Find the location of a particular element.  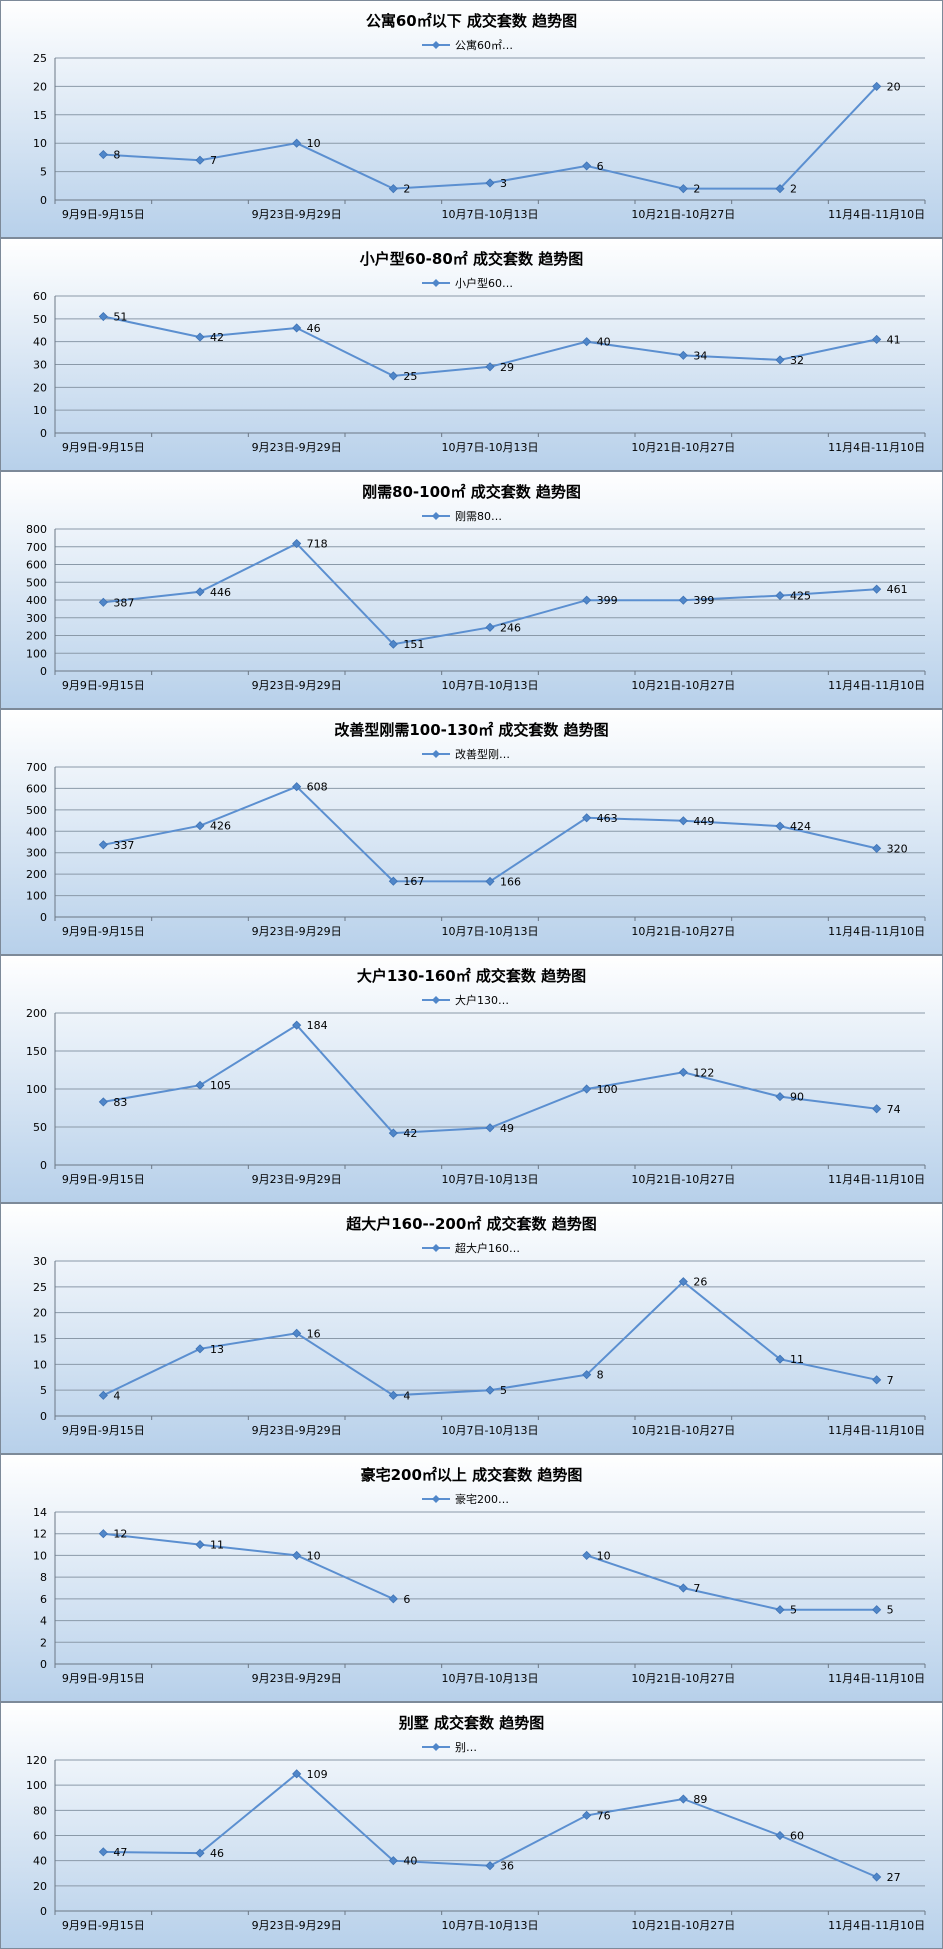

y-tick-label: 10 is located at coordinates (40, 410).